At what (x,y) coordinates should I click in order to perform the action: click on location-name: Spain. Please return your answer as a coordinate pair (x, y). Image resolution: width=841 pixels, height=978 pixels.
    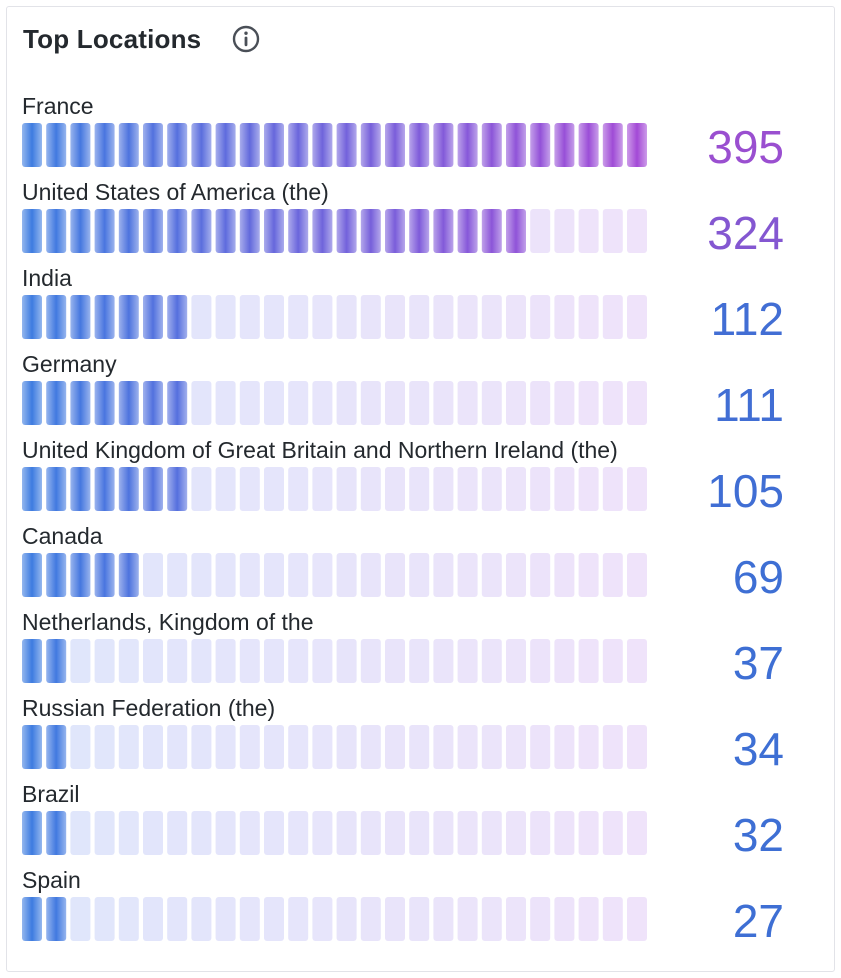
    Looking at the image, I should click on (51, 880).